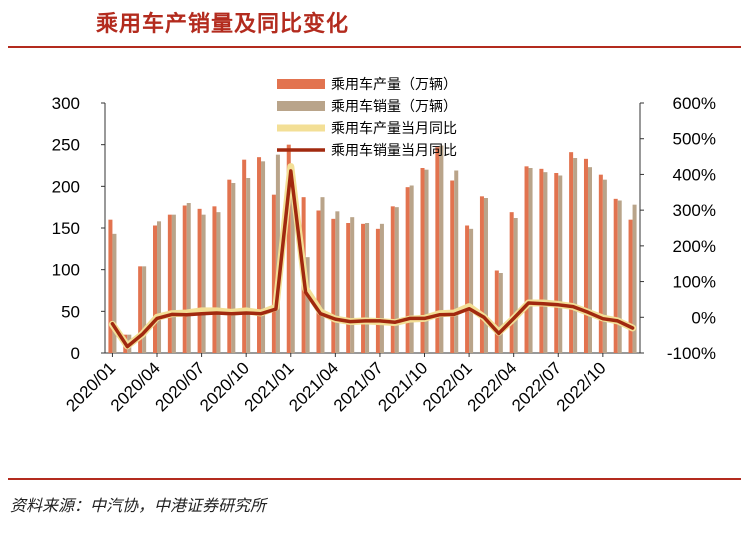 The width and height of the screenshot is (749, 537). What do you see at coordinates (694, 282) in the screenshot?
I see `y-right-tick-label: 100%` at bounding box center [694, 282].